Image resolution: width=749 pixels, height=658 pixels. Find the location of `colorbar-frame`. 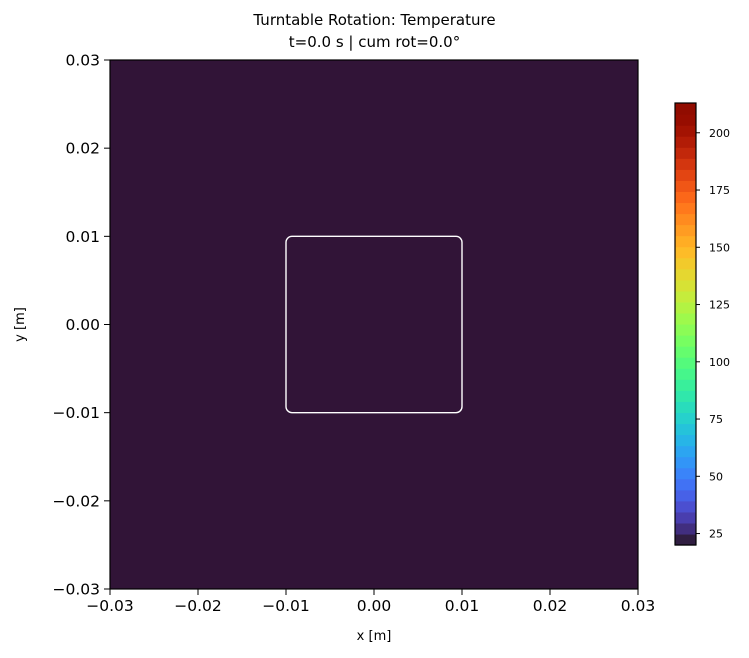

colorbar-frame is located at coordinates (685, 324).